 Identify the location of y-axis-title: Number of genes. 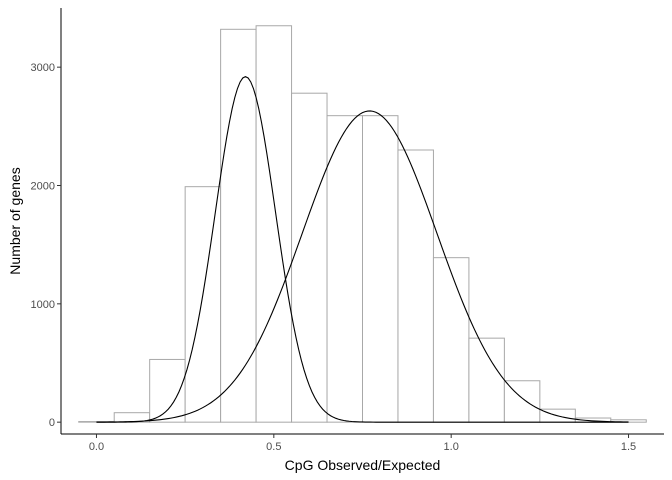
(15, 220).